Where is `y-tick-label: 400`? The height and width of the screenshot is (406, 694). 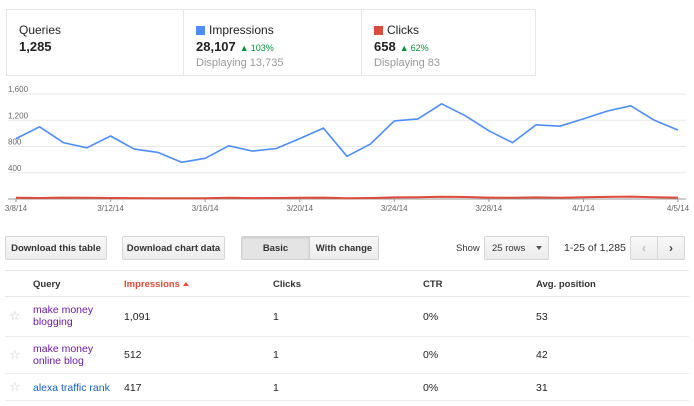 y-tick-label: 400 is located at coordinates (15, 168).